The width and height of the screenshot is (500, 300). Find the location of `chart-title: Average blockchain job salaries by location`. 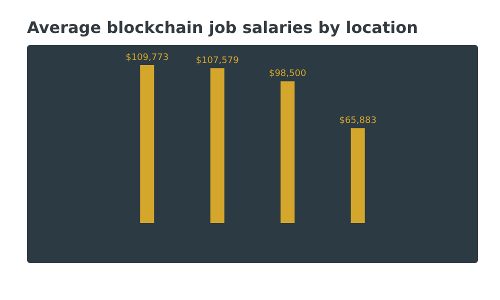

chart-title: Average blockchain job salaries by location is located at coordinates (222, 27).